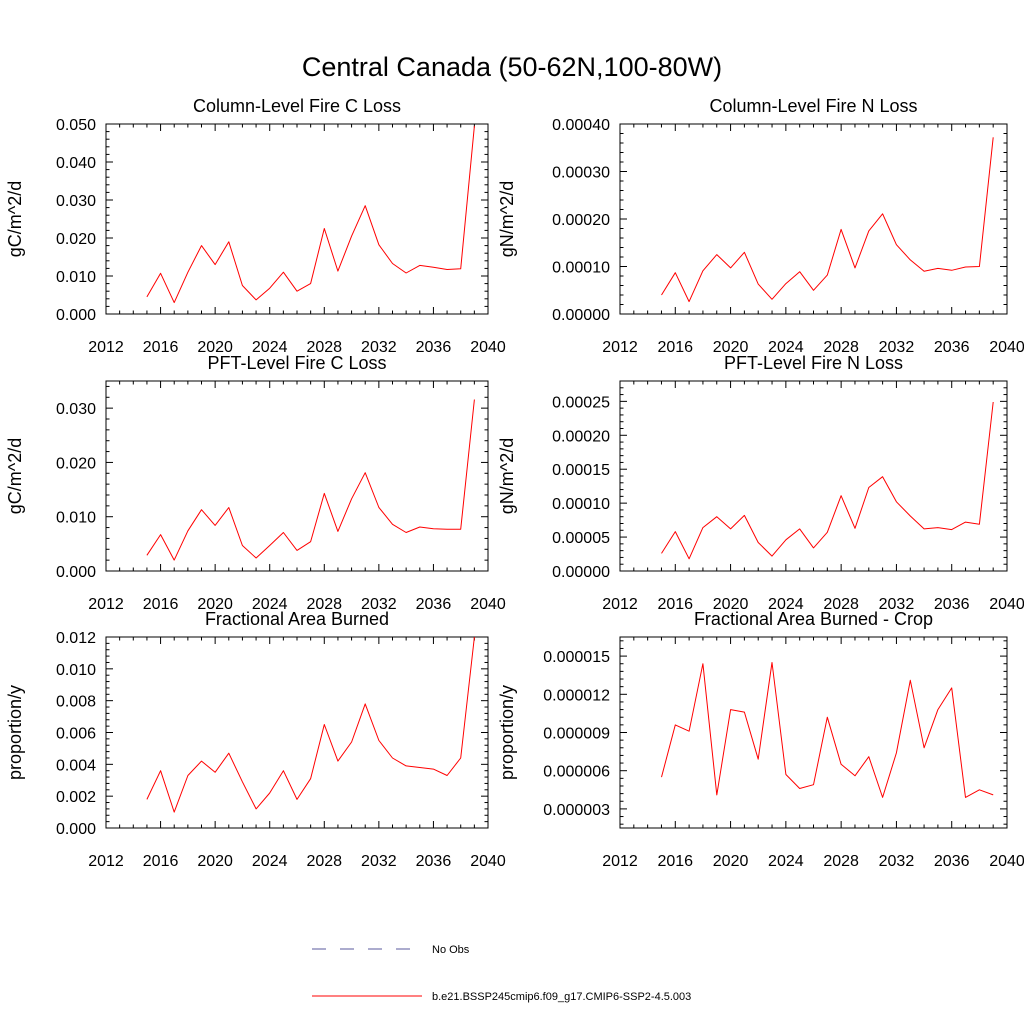 This screenshot has width=1024, height=1024. What do you see at coordinates (576, 810) in the screenshot?
I see `y-tick-label: 0.000003` at bounding box center [576, 810].